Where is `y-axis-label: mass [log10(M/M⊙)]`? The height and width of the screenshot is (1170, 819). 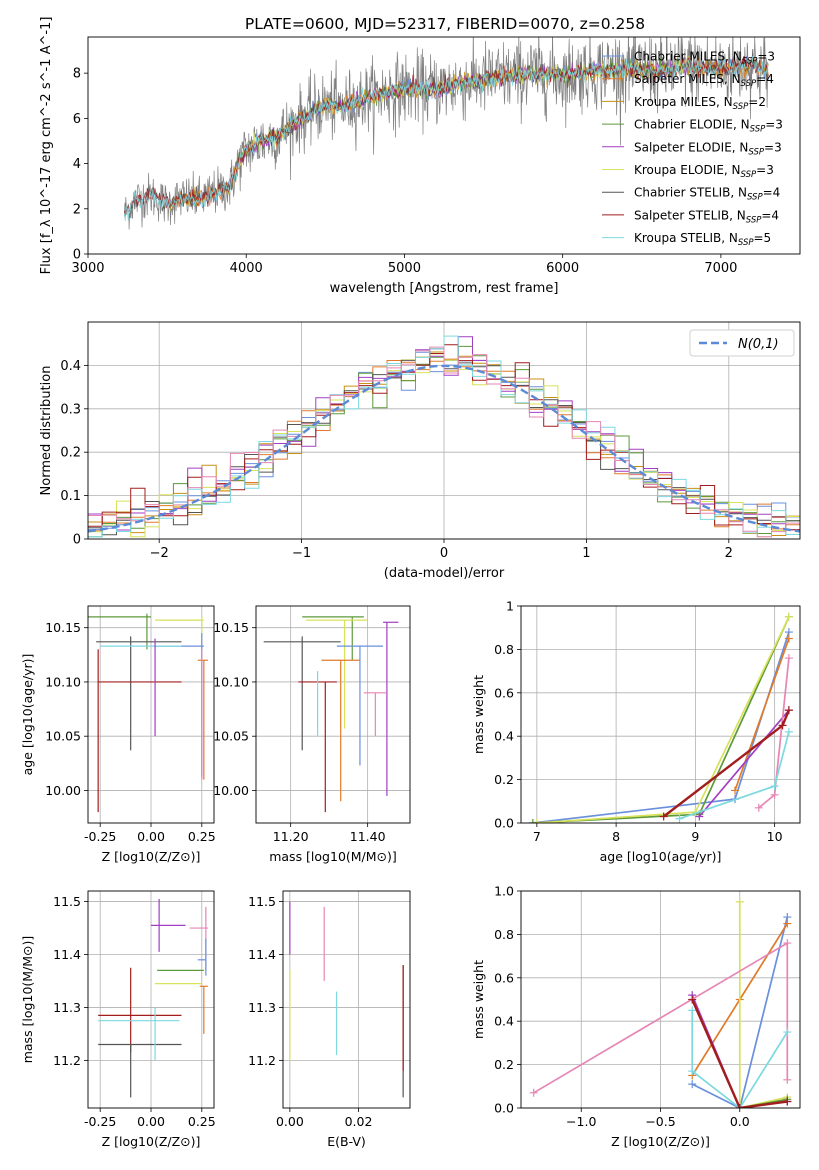 y-axis-label: mass [log10(M/M⊙)] is located at coordinates (27, 1000).